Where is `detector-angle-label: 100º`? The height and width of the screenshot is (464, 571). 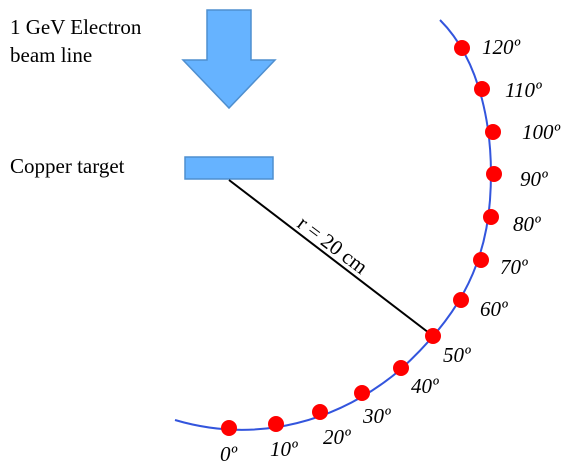 detector-angle-label: 100º is located at coordinates (541, 132).